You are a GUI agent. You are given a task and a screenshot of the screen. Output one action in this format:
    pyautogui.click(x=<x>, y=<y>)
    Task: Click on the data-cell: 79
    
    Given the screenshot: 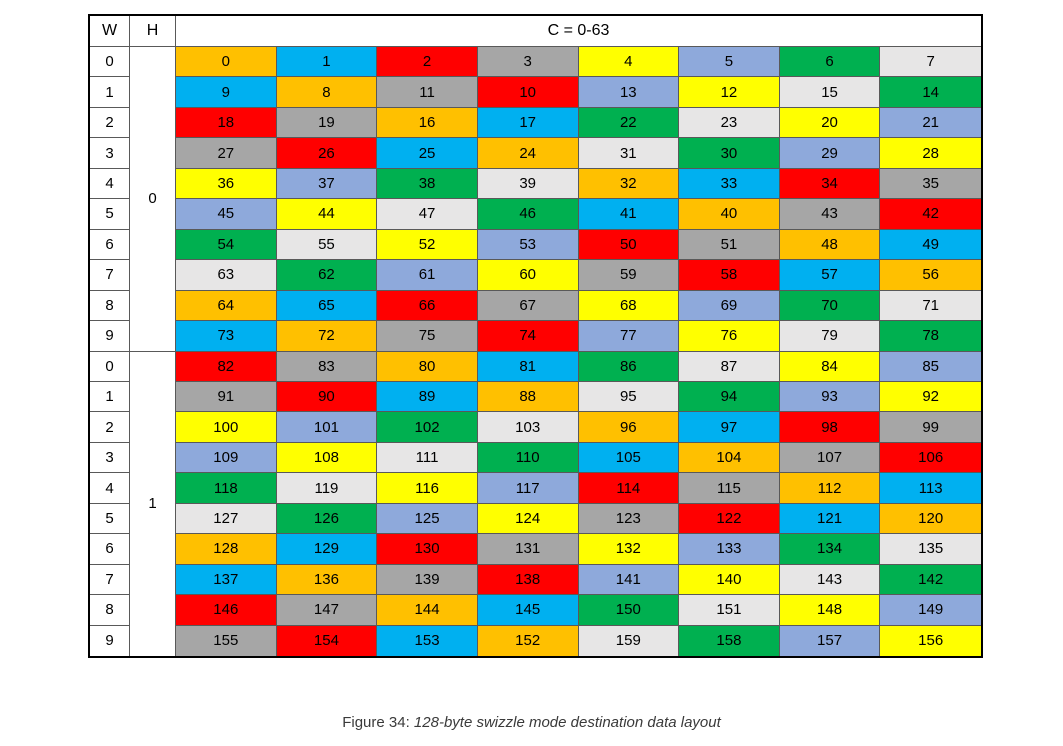 What is the action you would take?
    pyautogui.click(x=830, y=336)
    